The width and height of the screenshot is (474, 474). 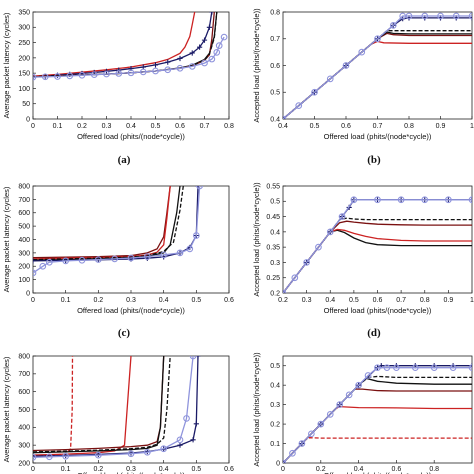 I want to click on y-axis-label: Accepted load (phits/(node*cycle)), so click(x=256, y=239).